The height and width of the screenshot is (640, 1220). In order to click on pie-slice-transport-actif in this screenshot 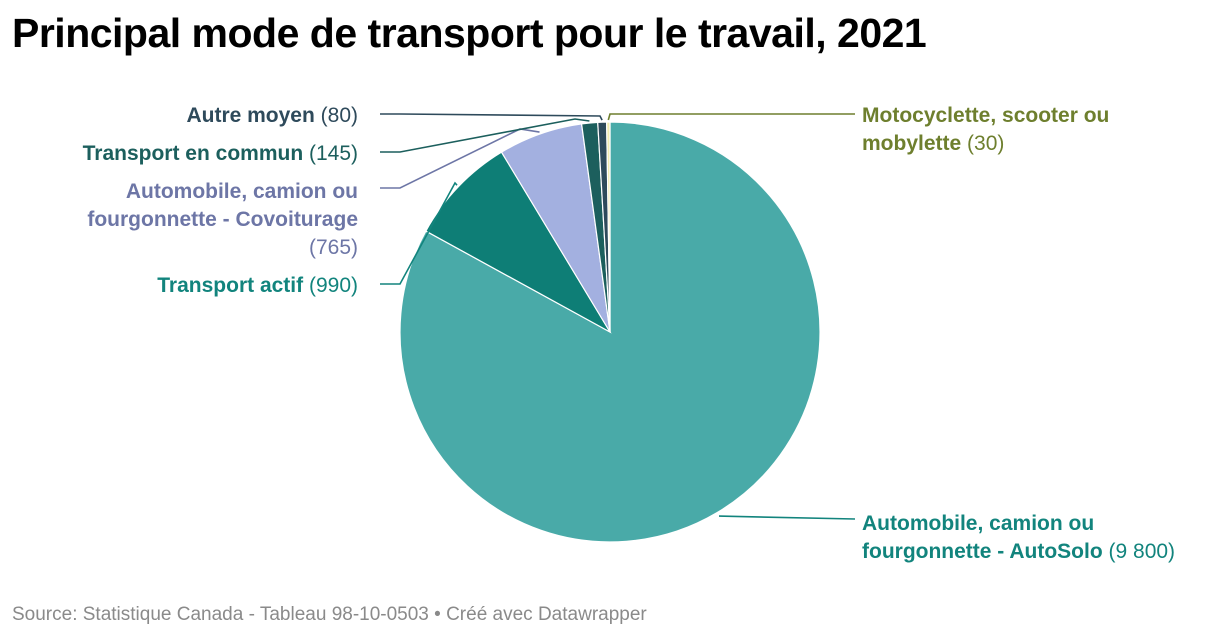, I will do `click(518, 242)`.